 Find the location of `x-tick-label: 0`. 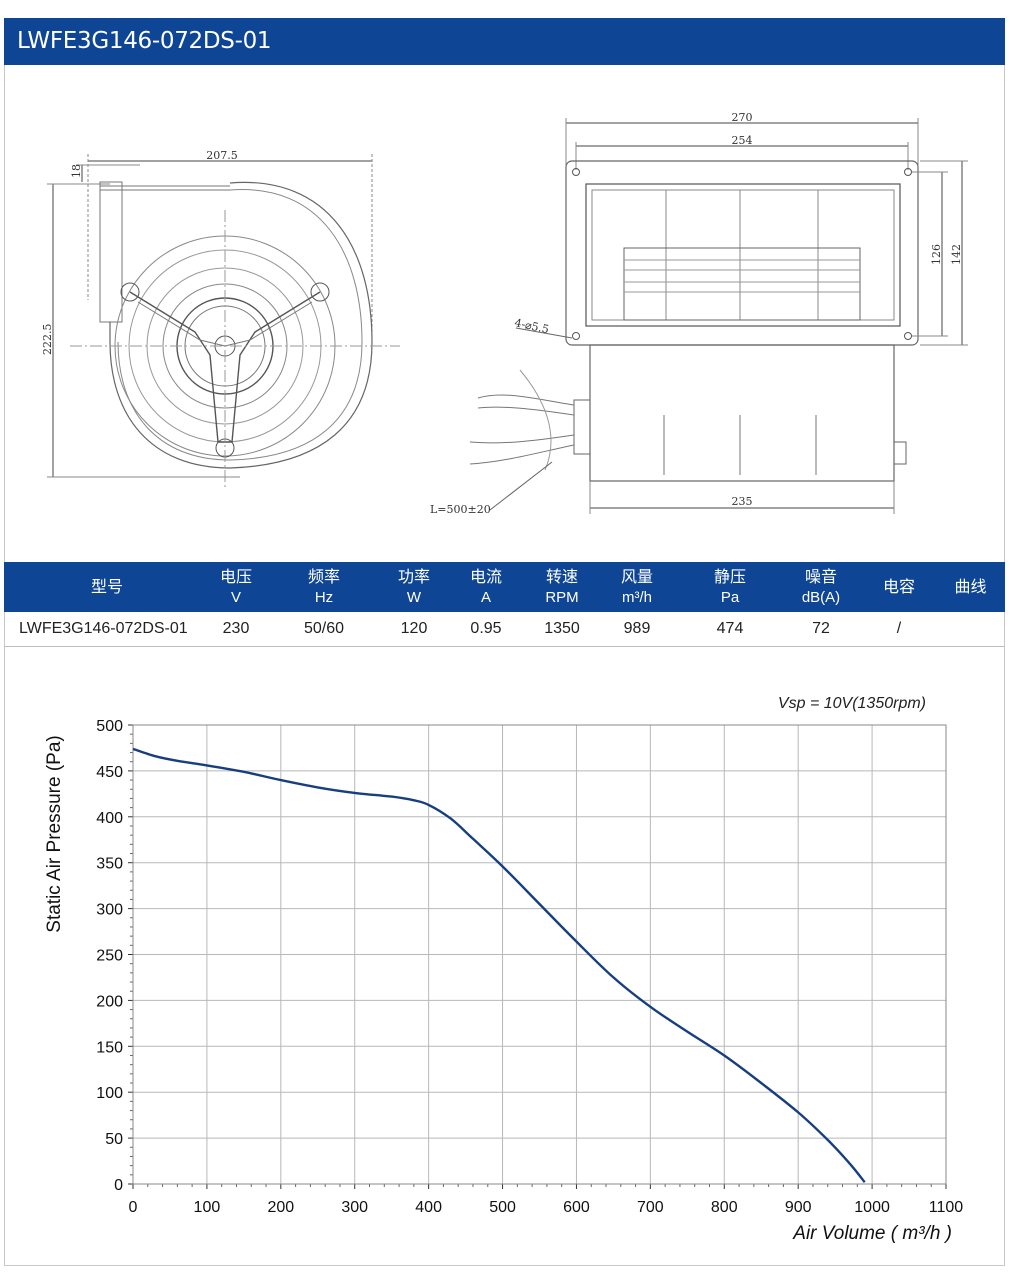

x-tick-label: 0 is located at coordinates (133, 1207).